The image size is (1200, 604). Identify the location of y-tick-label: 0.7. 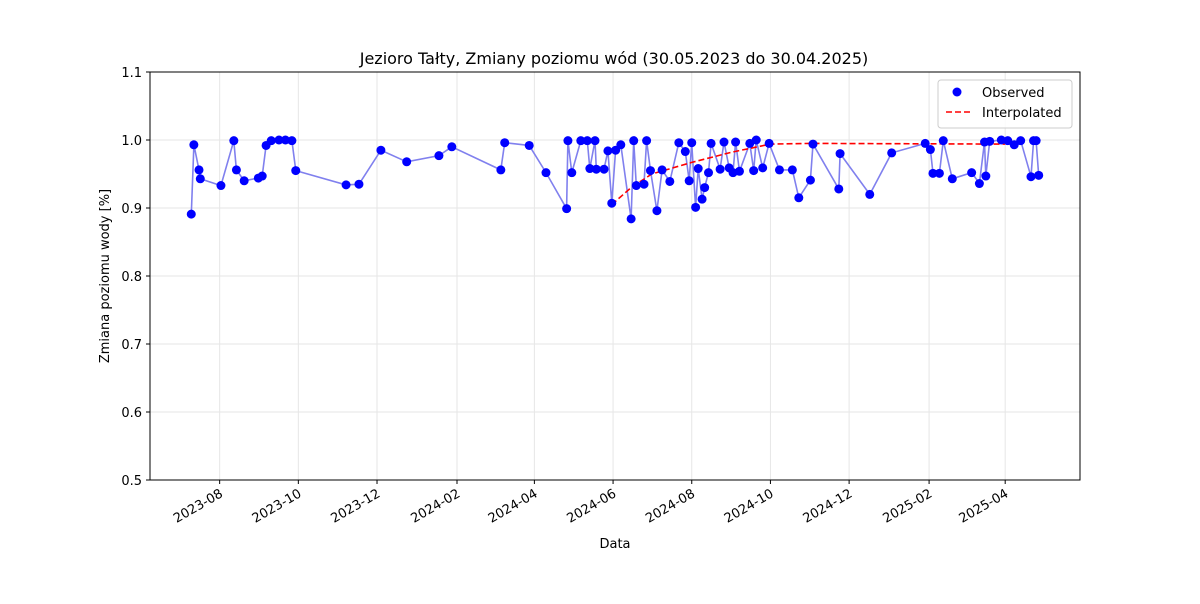
(131, 345).